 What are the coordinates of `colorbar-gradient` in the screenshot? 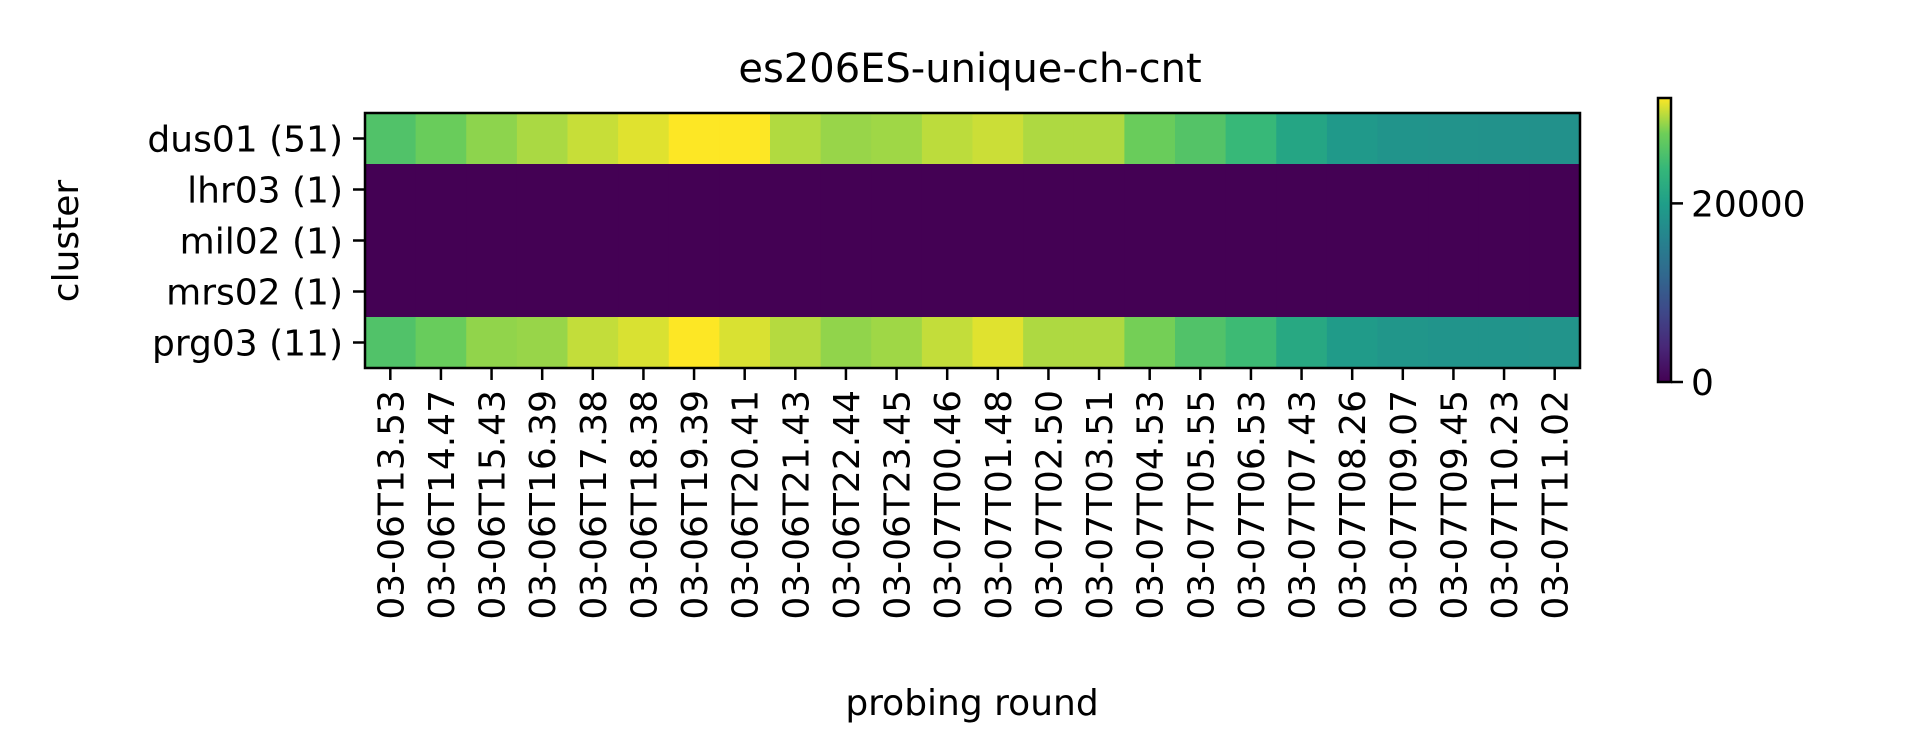 It's located at (1664, 240).